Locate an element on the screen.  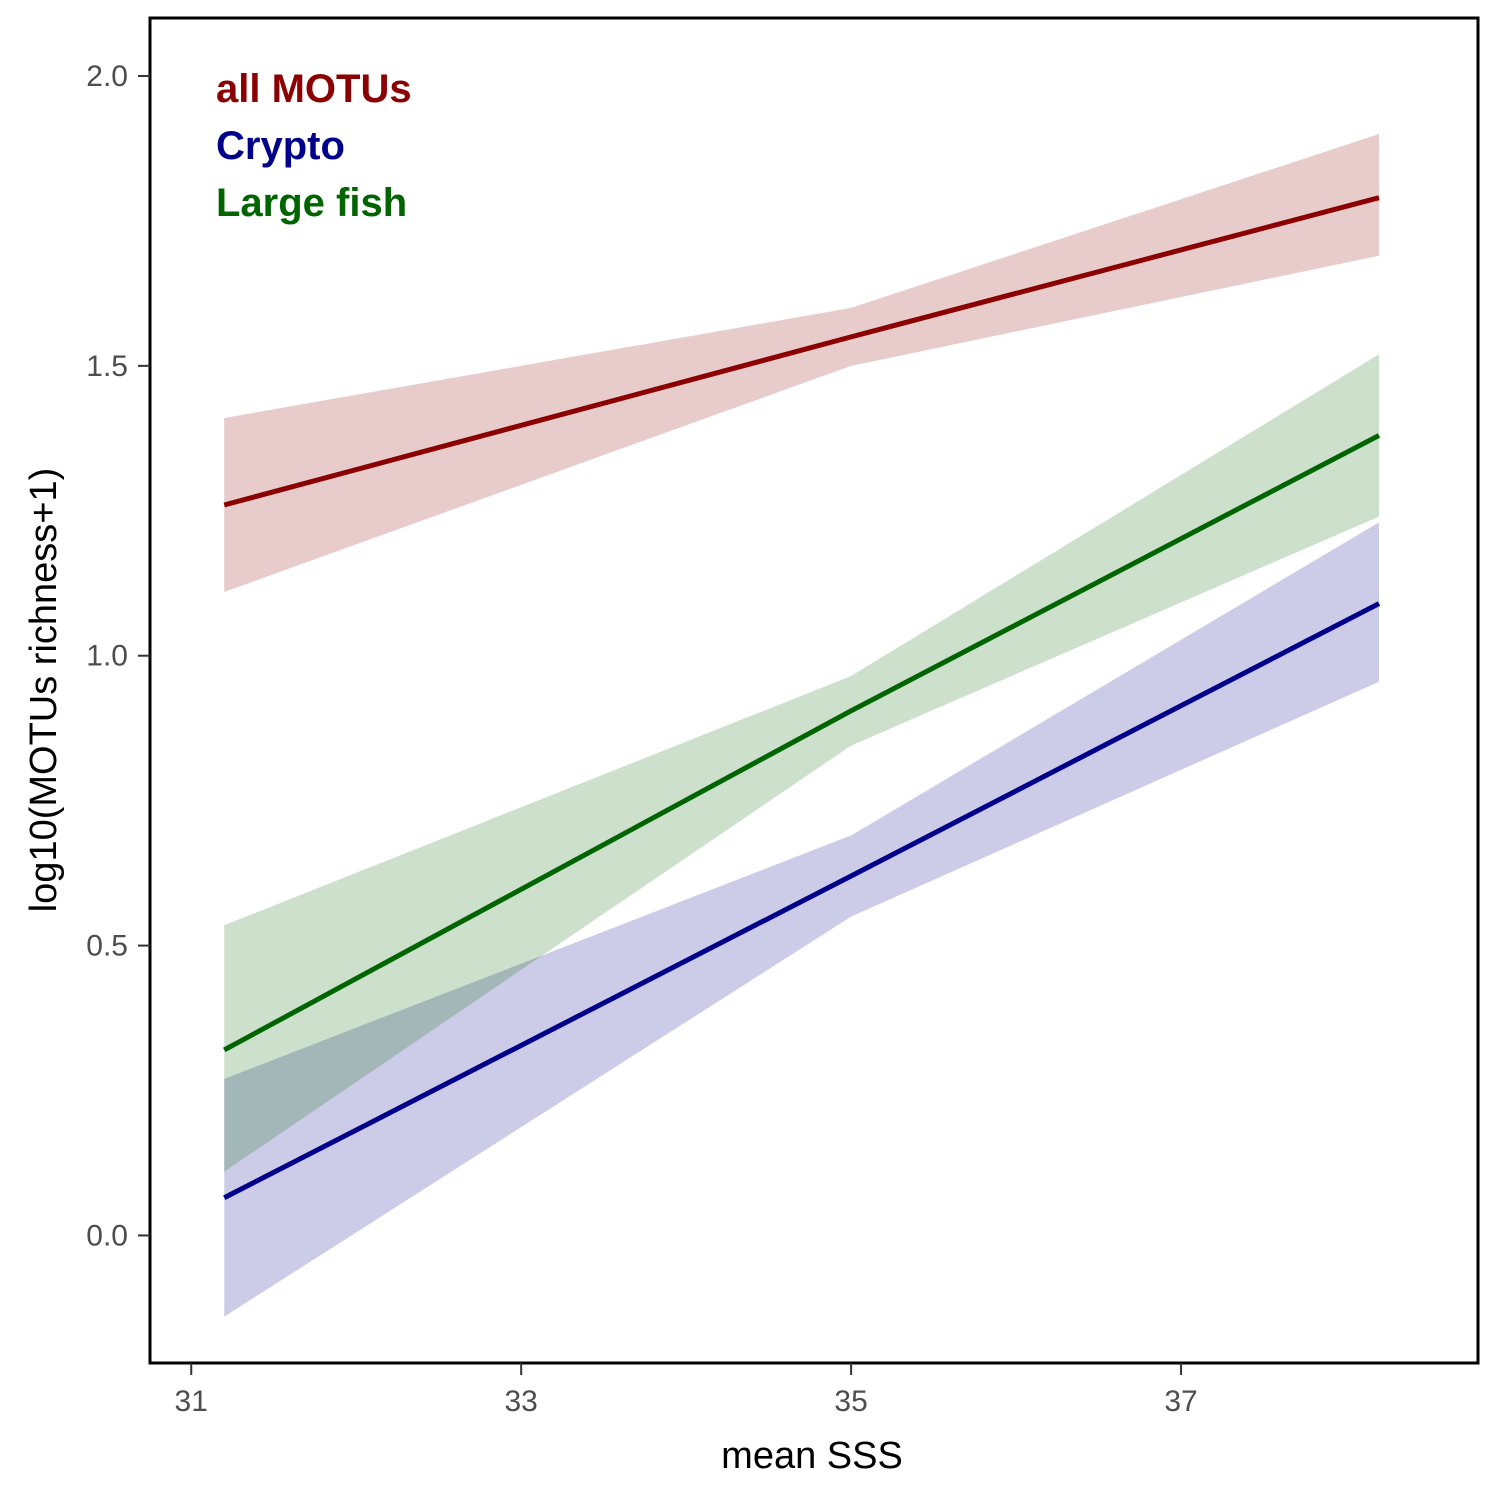
y-tick-label: 0.5 is located at coordinates (107, 946).